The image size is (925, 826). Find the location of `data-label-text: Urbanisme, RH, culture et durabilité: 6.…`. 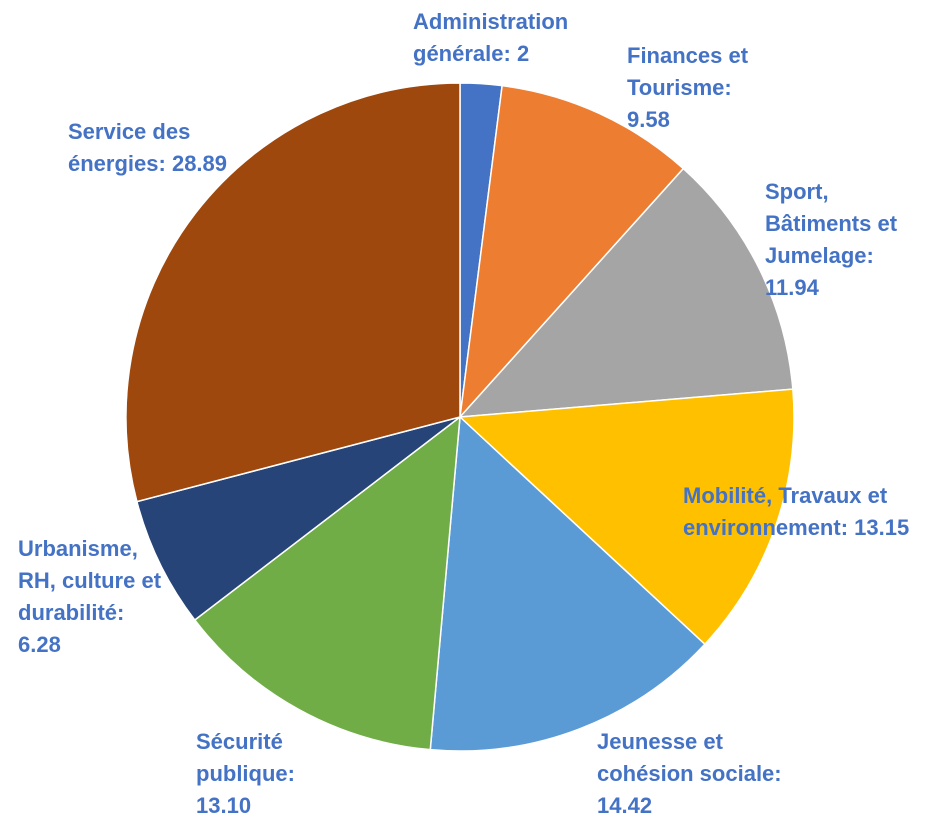

data-label-text: Urbanisme, RH, culture et durabilité: 6.… is located at coordinates (93, 597).